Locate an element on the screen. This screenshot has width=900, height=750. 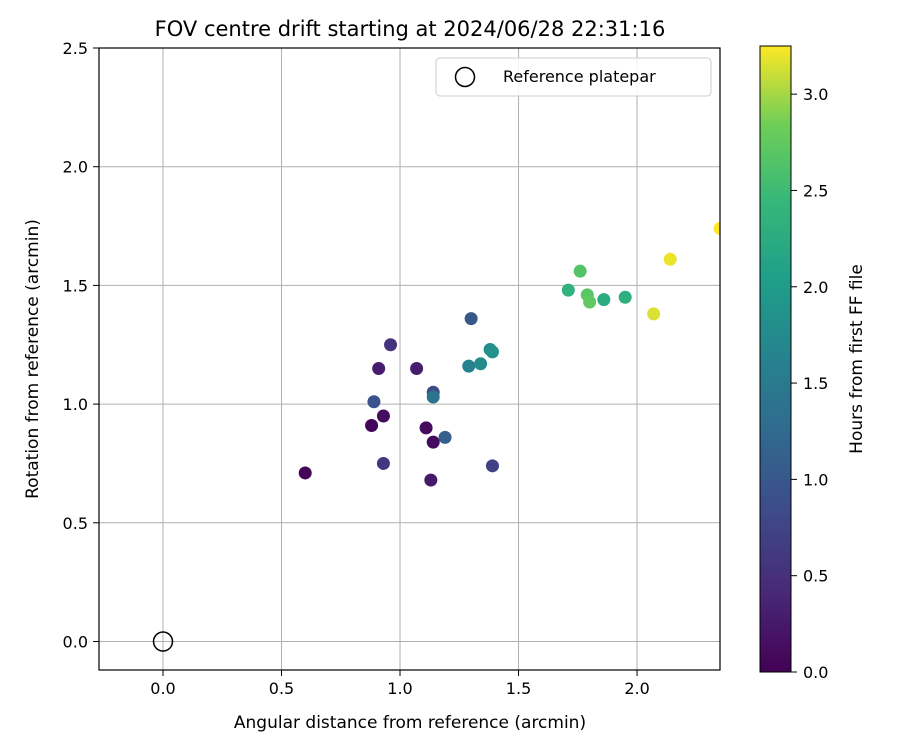
legend-box is located at coordinates (573, 77).